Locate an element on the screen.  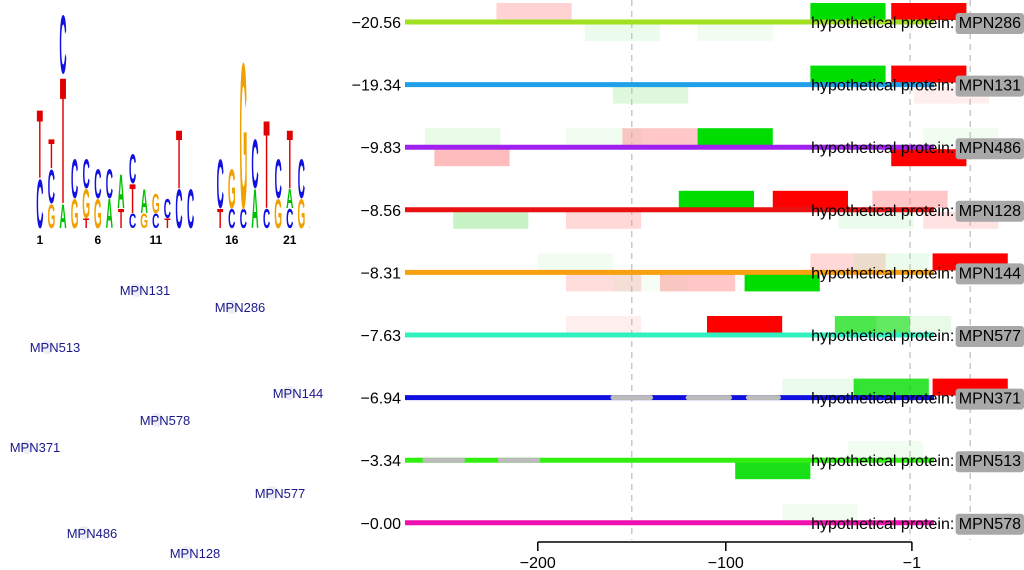
gene-node-label: MPN144 is located at coordinates (298, 393).